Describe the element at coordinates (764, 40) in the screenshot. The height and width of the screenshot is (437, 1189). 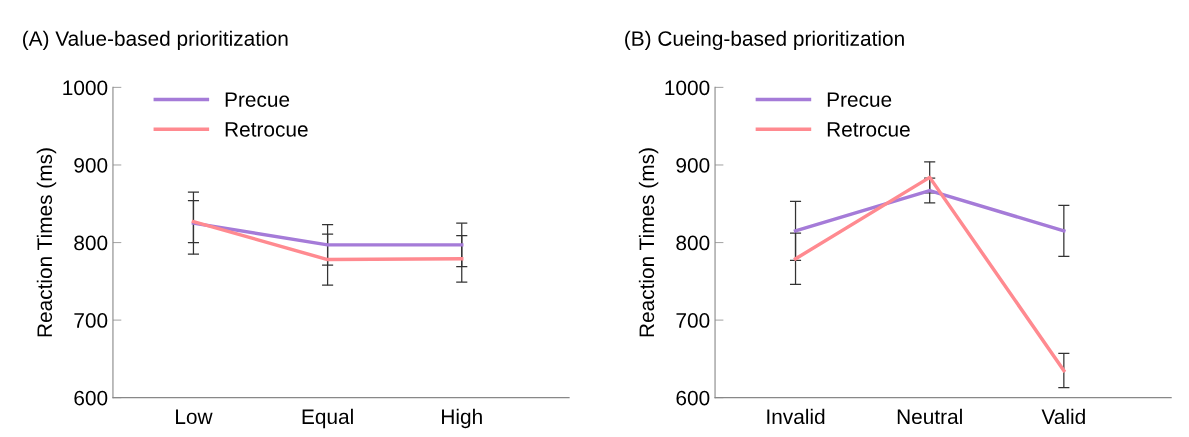
I see `chart-title: (B) Cueing-based prioritization` at that location.